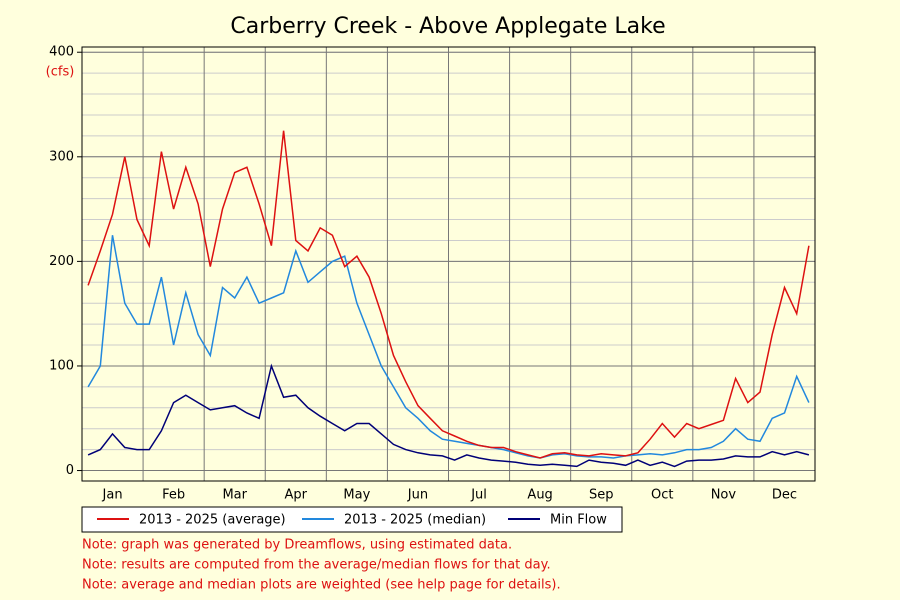 Image resolution: width=900 pixels, height=600 pixels. Describe the element at coordinates (296, 495) in the screenshot. I see `x-tick-label: Apr` at that location.